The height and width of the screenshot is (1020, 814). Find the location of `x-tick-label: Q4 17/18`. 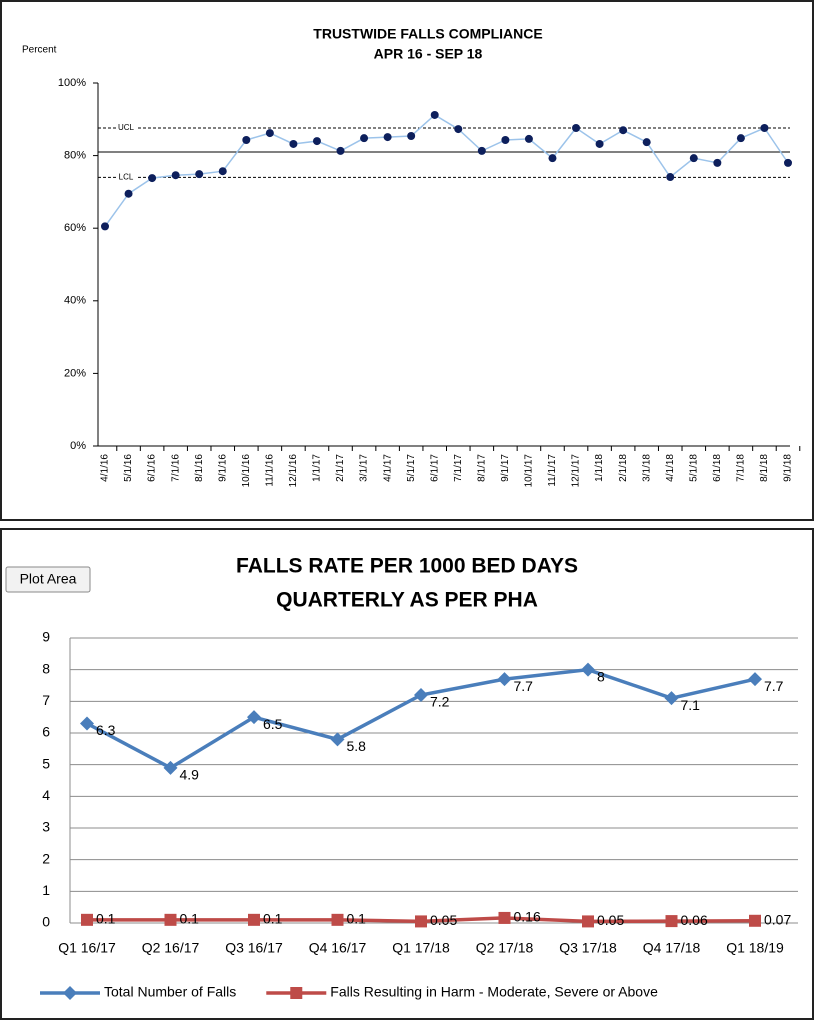

x-tick-label: Q4 17/18 is located at coordinates (672, 948).